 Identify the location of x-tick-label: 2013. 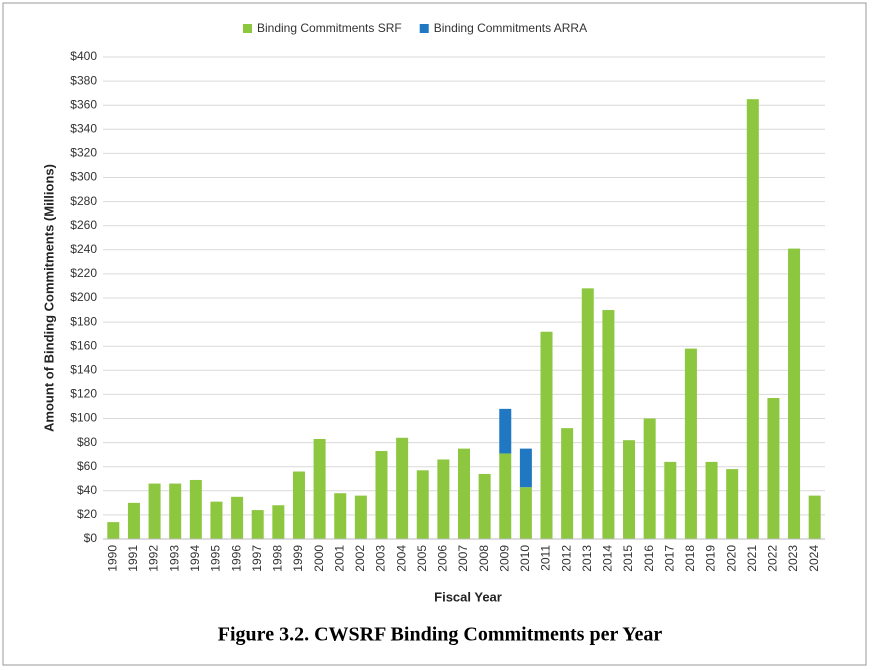
(587, 558).